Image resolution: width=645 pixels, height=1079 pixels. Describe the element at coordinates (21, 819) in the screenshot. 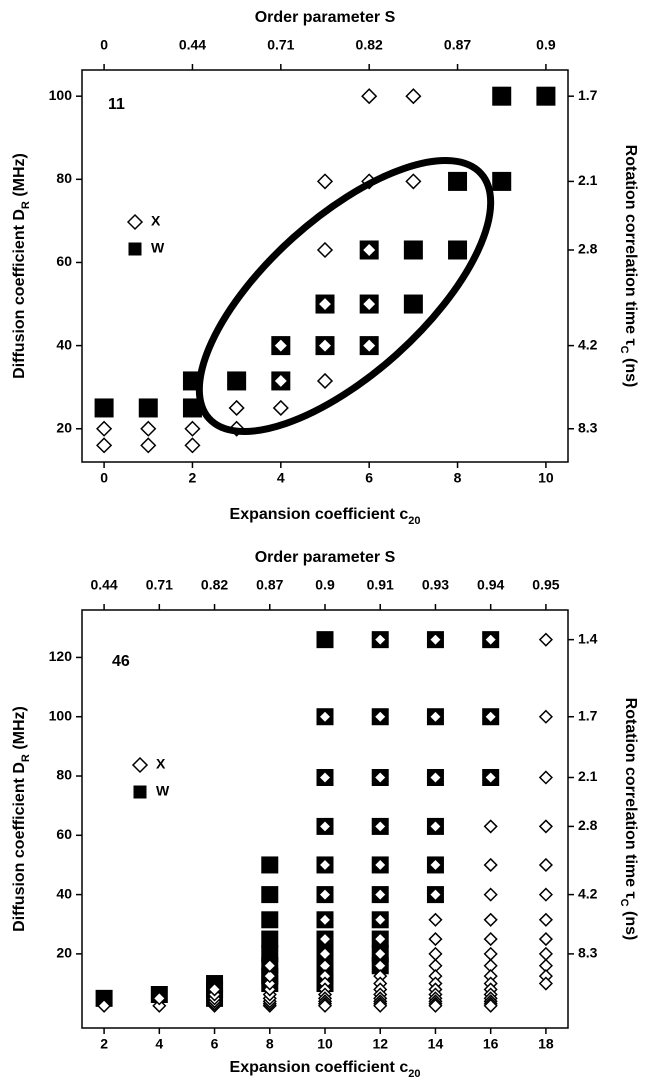

I see `y-axis-title: Diffusion coefficient DR (MHz)` at that location.